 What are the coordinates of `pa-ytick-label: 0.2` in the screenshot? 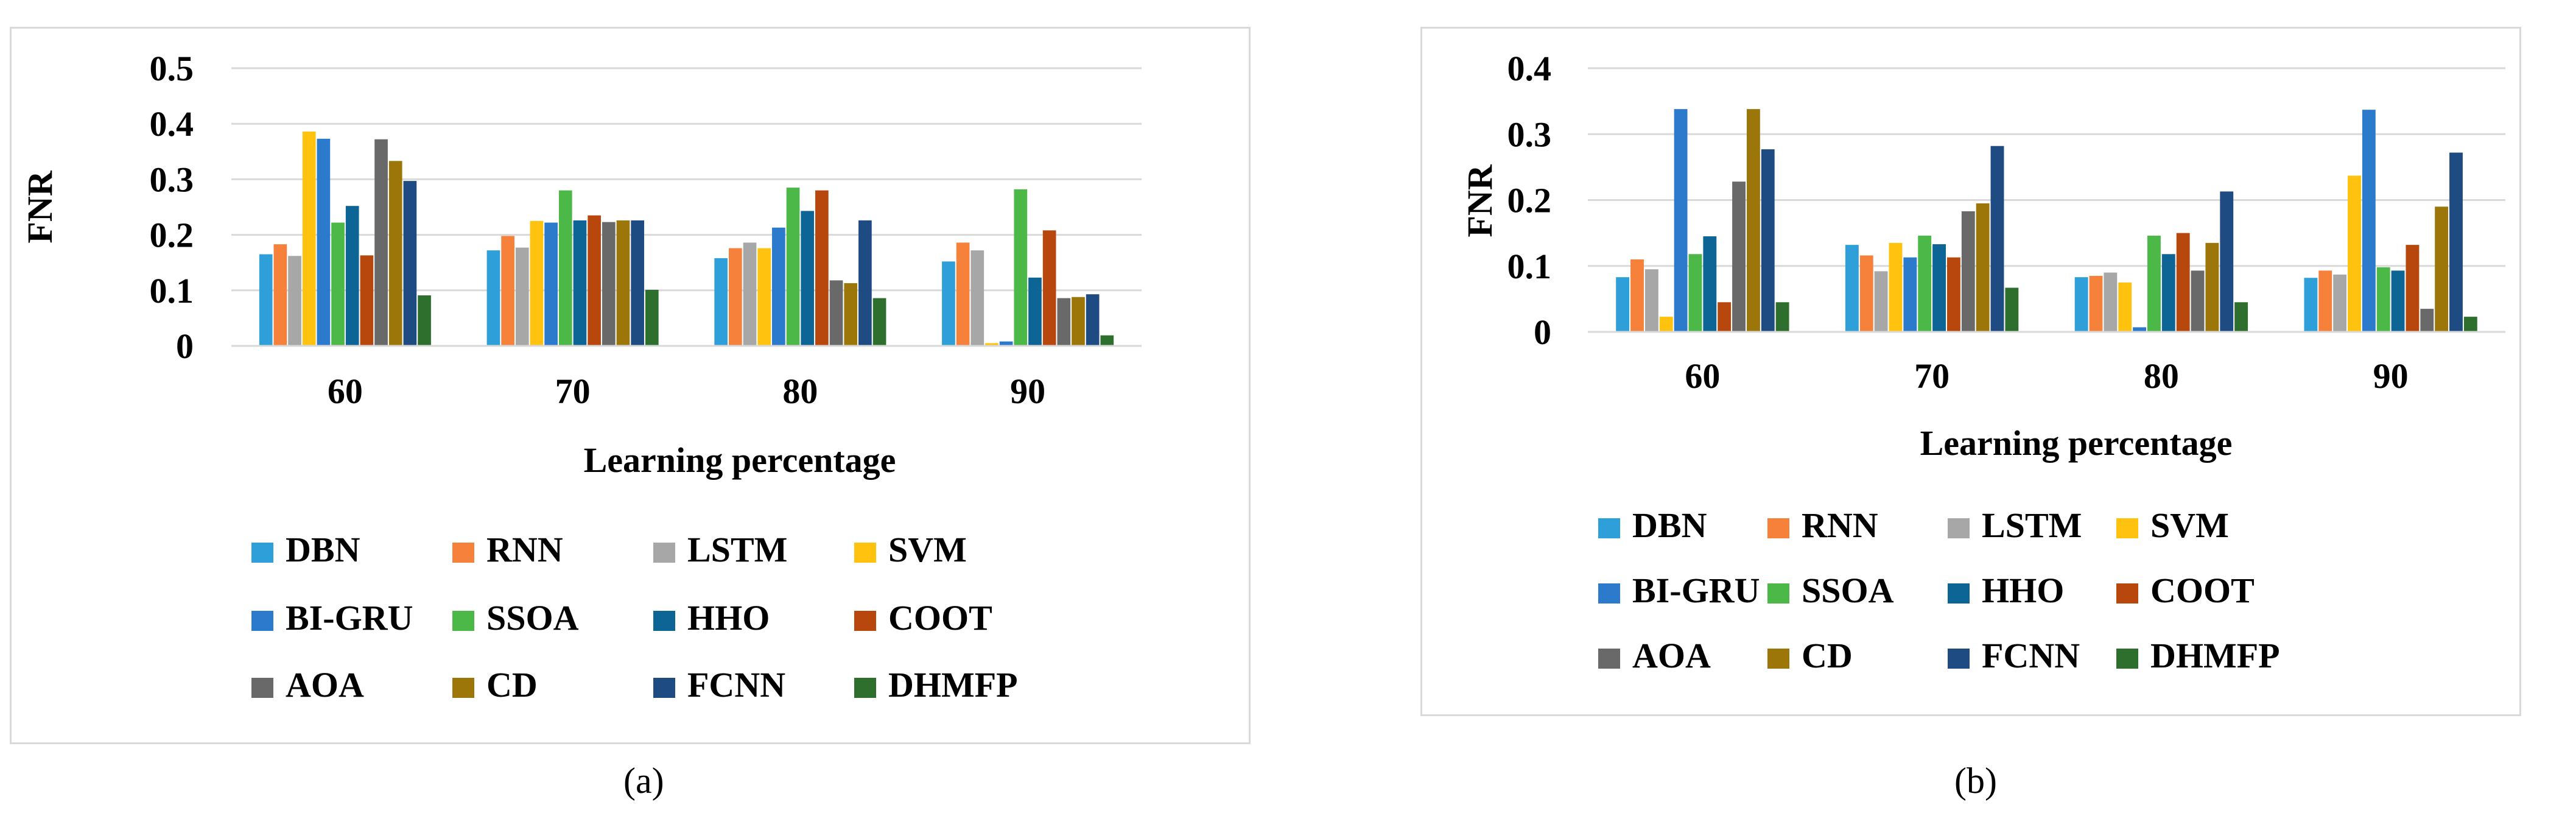 It's located at (172, 235).